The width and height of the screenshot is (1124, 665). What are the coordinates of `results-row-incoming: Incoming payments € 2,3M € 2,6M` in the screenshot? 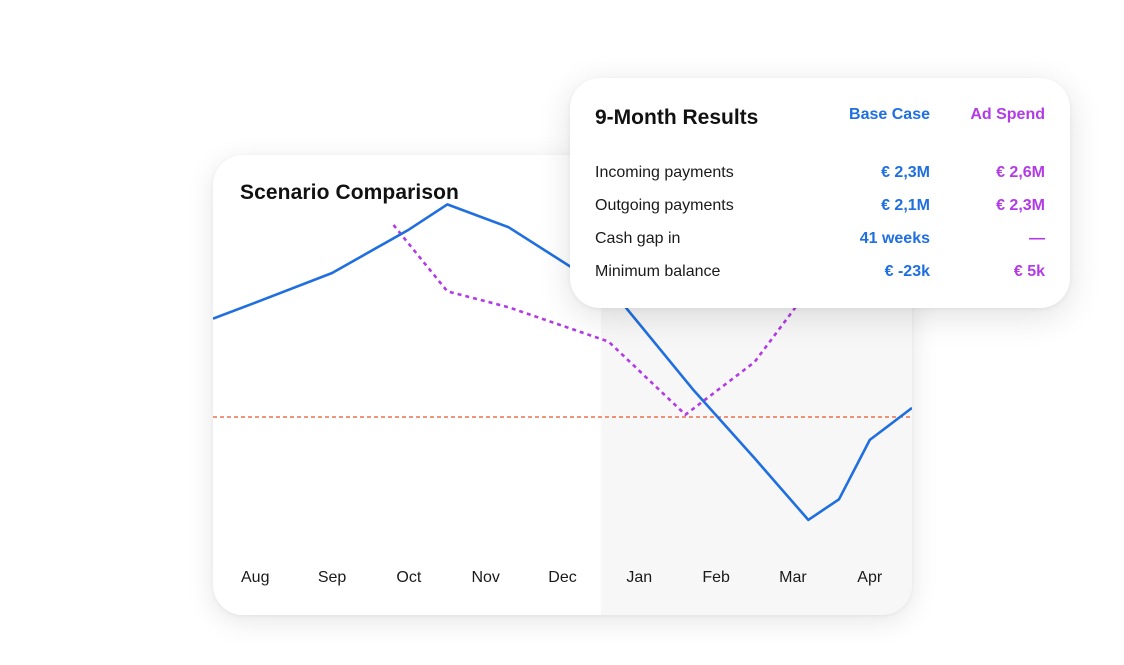 It's located at (820, 175).